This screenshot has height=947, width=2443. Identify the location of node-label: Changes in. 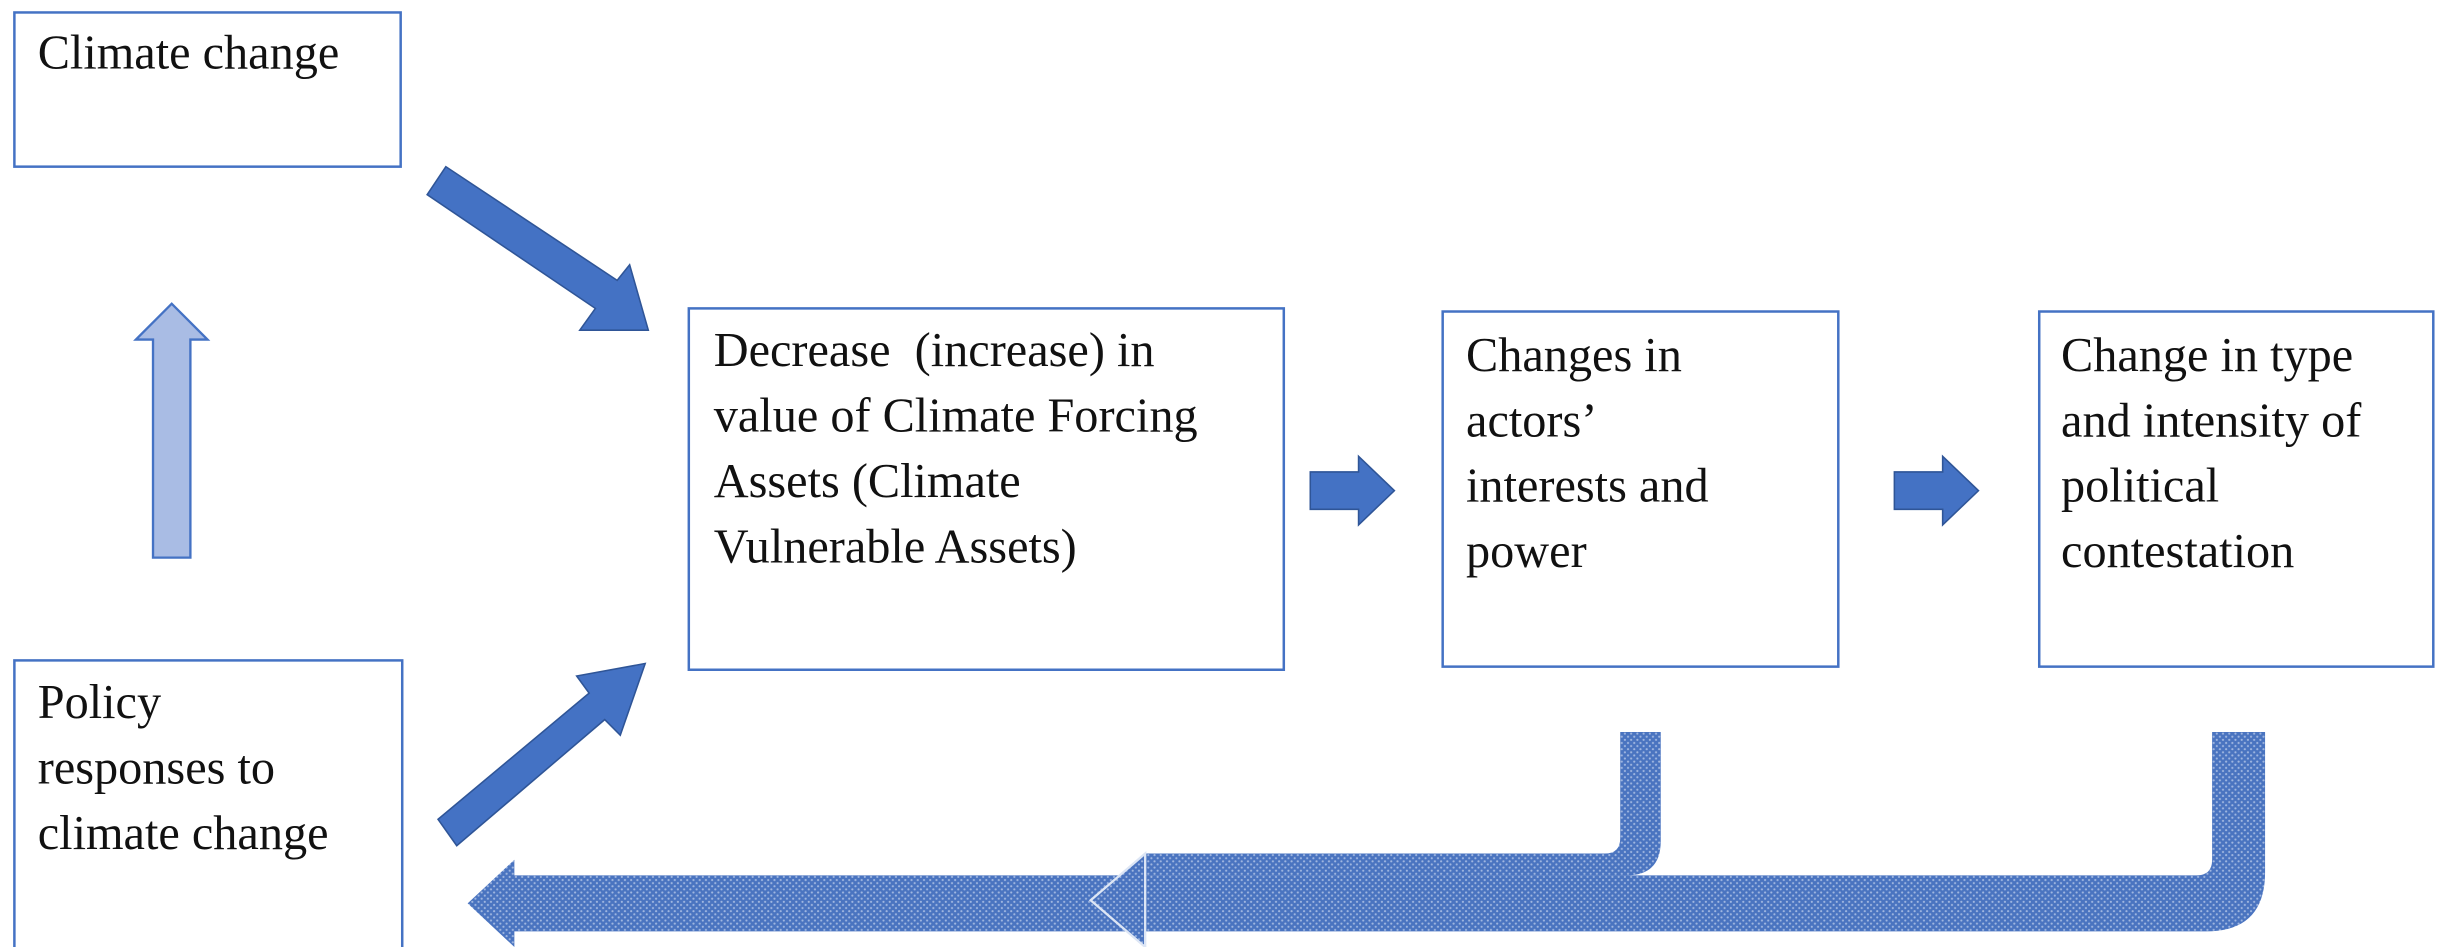
(1574, 355).